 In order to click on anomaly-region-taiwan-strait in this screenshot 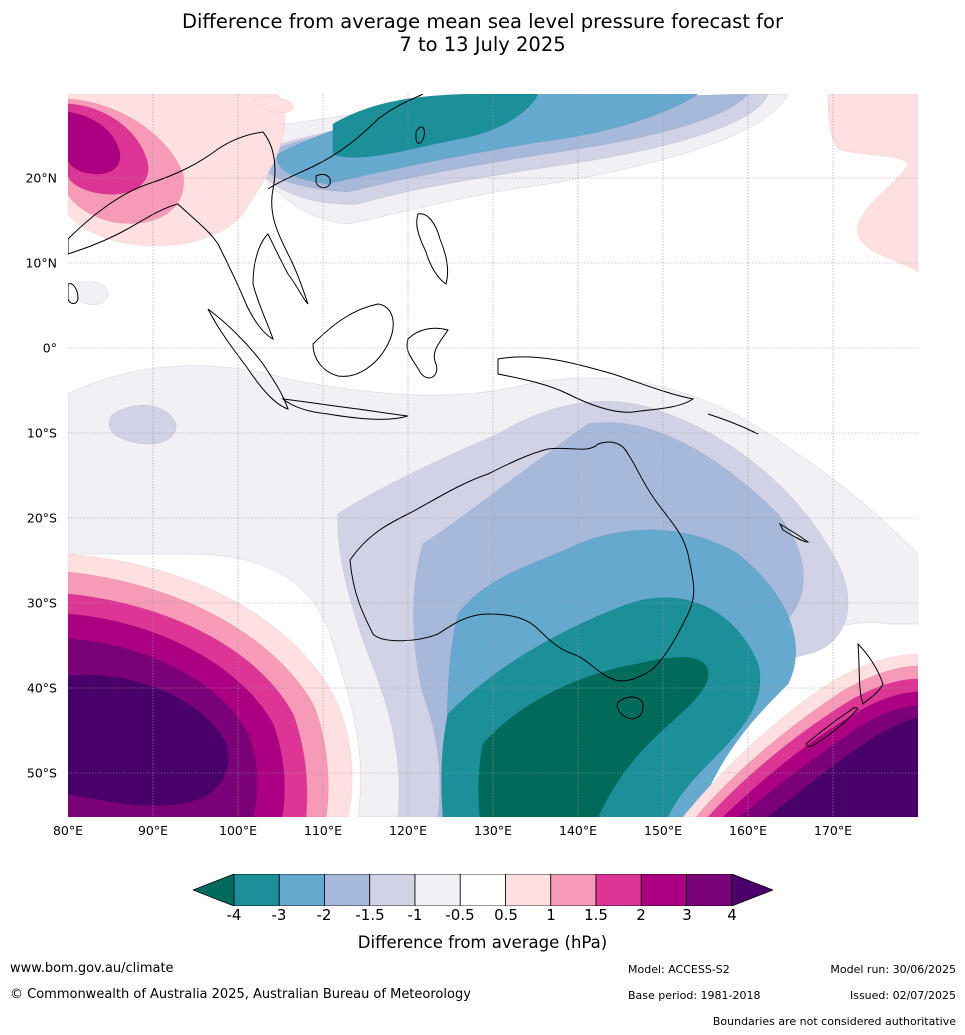, I will do `click(435, 126)`.